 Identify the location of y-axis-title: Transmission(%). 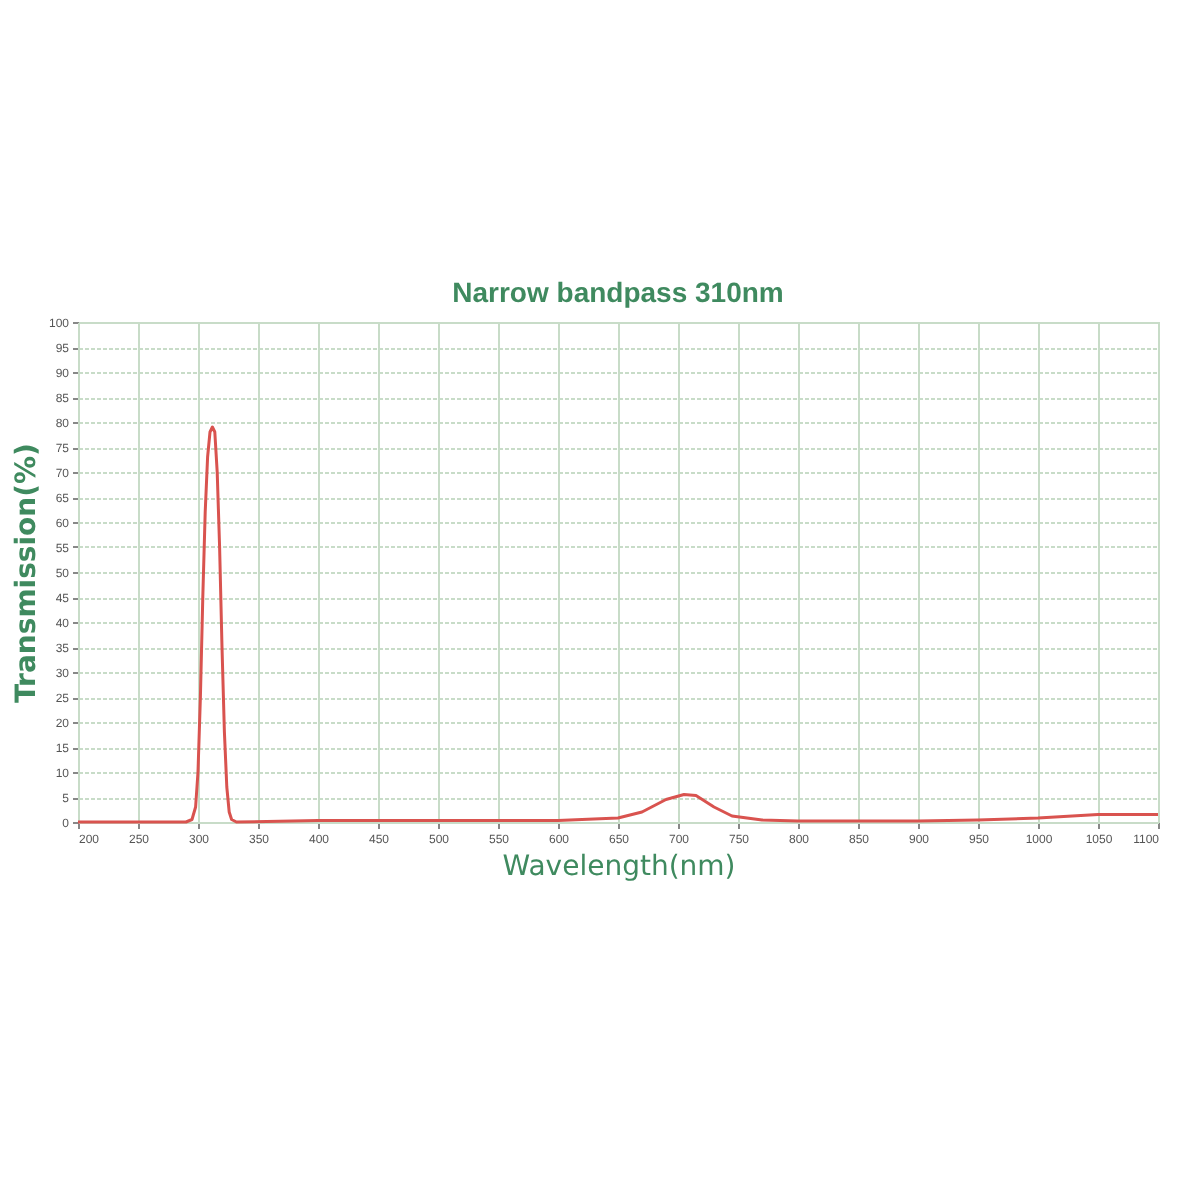
(26, 573).